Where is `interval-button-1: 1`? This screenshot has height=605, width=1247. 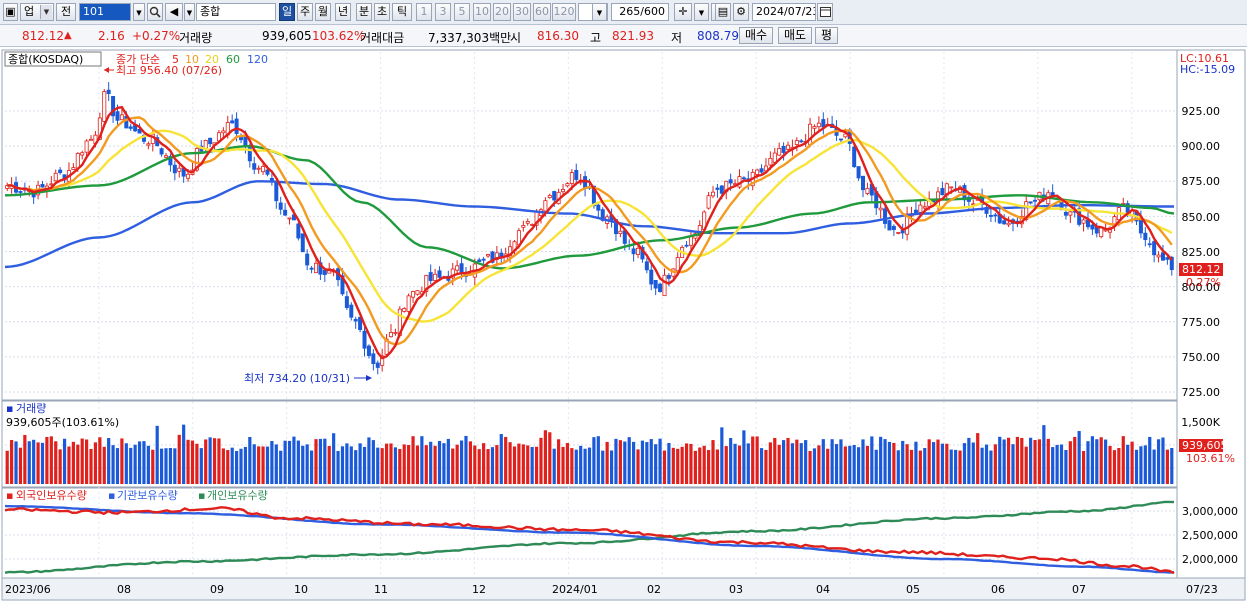 interval-button-1: 1 is located at coordinates (424, 12).